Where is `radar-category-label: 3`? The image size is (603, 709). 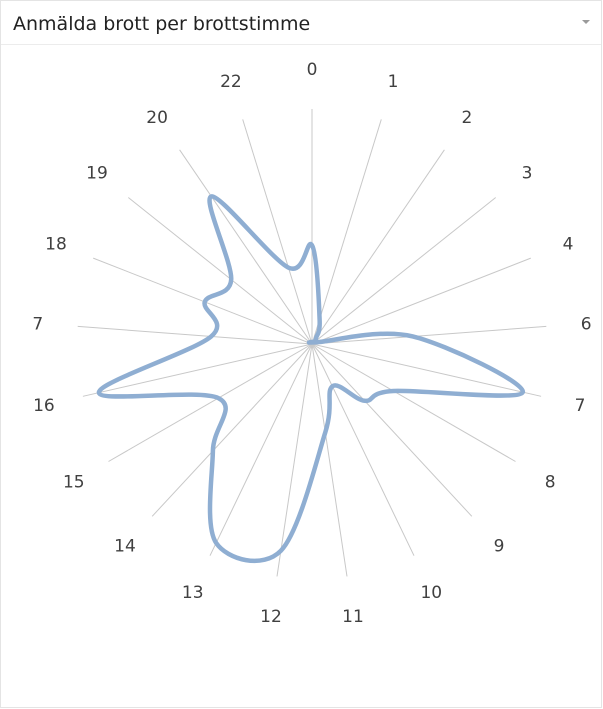 radar-category-label: 3 is located at coordinates (527, 174).